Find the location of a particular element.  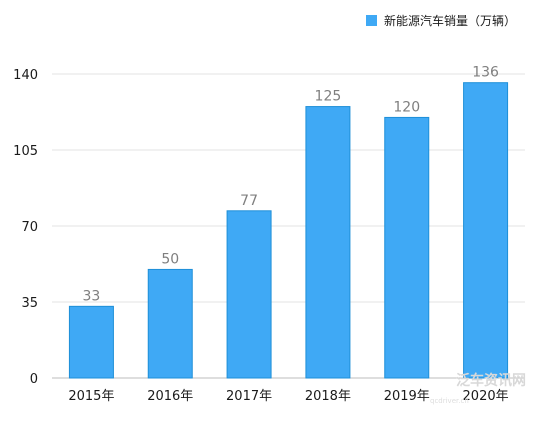

y-tick-label: 35 is located at coordinates (29, 303).